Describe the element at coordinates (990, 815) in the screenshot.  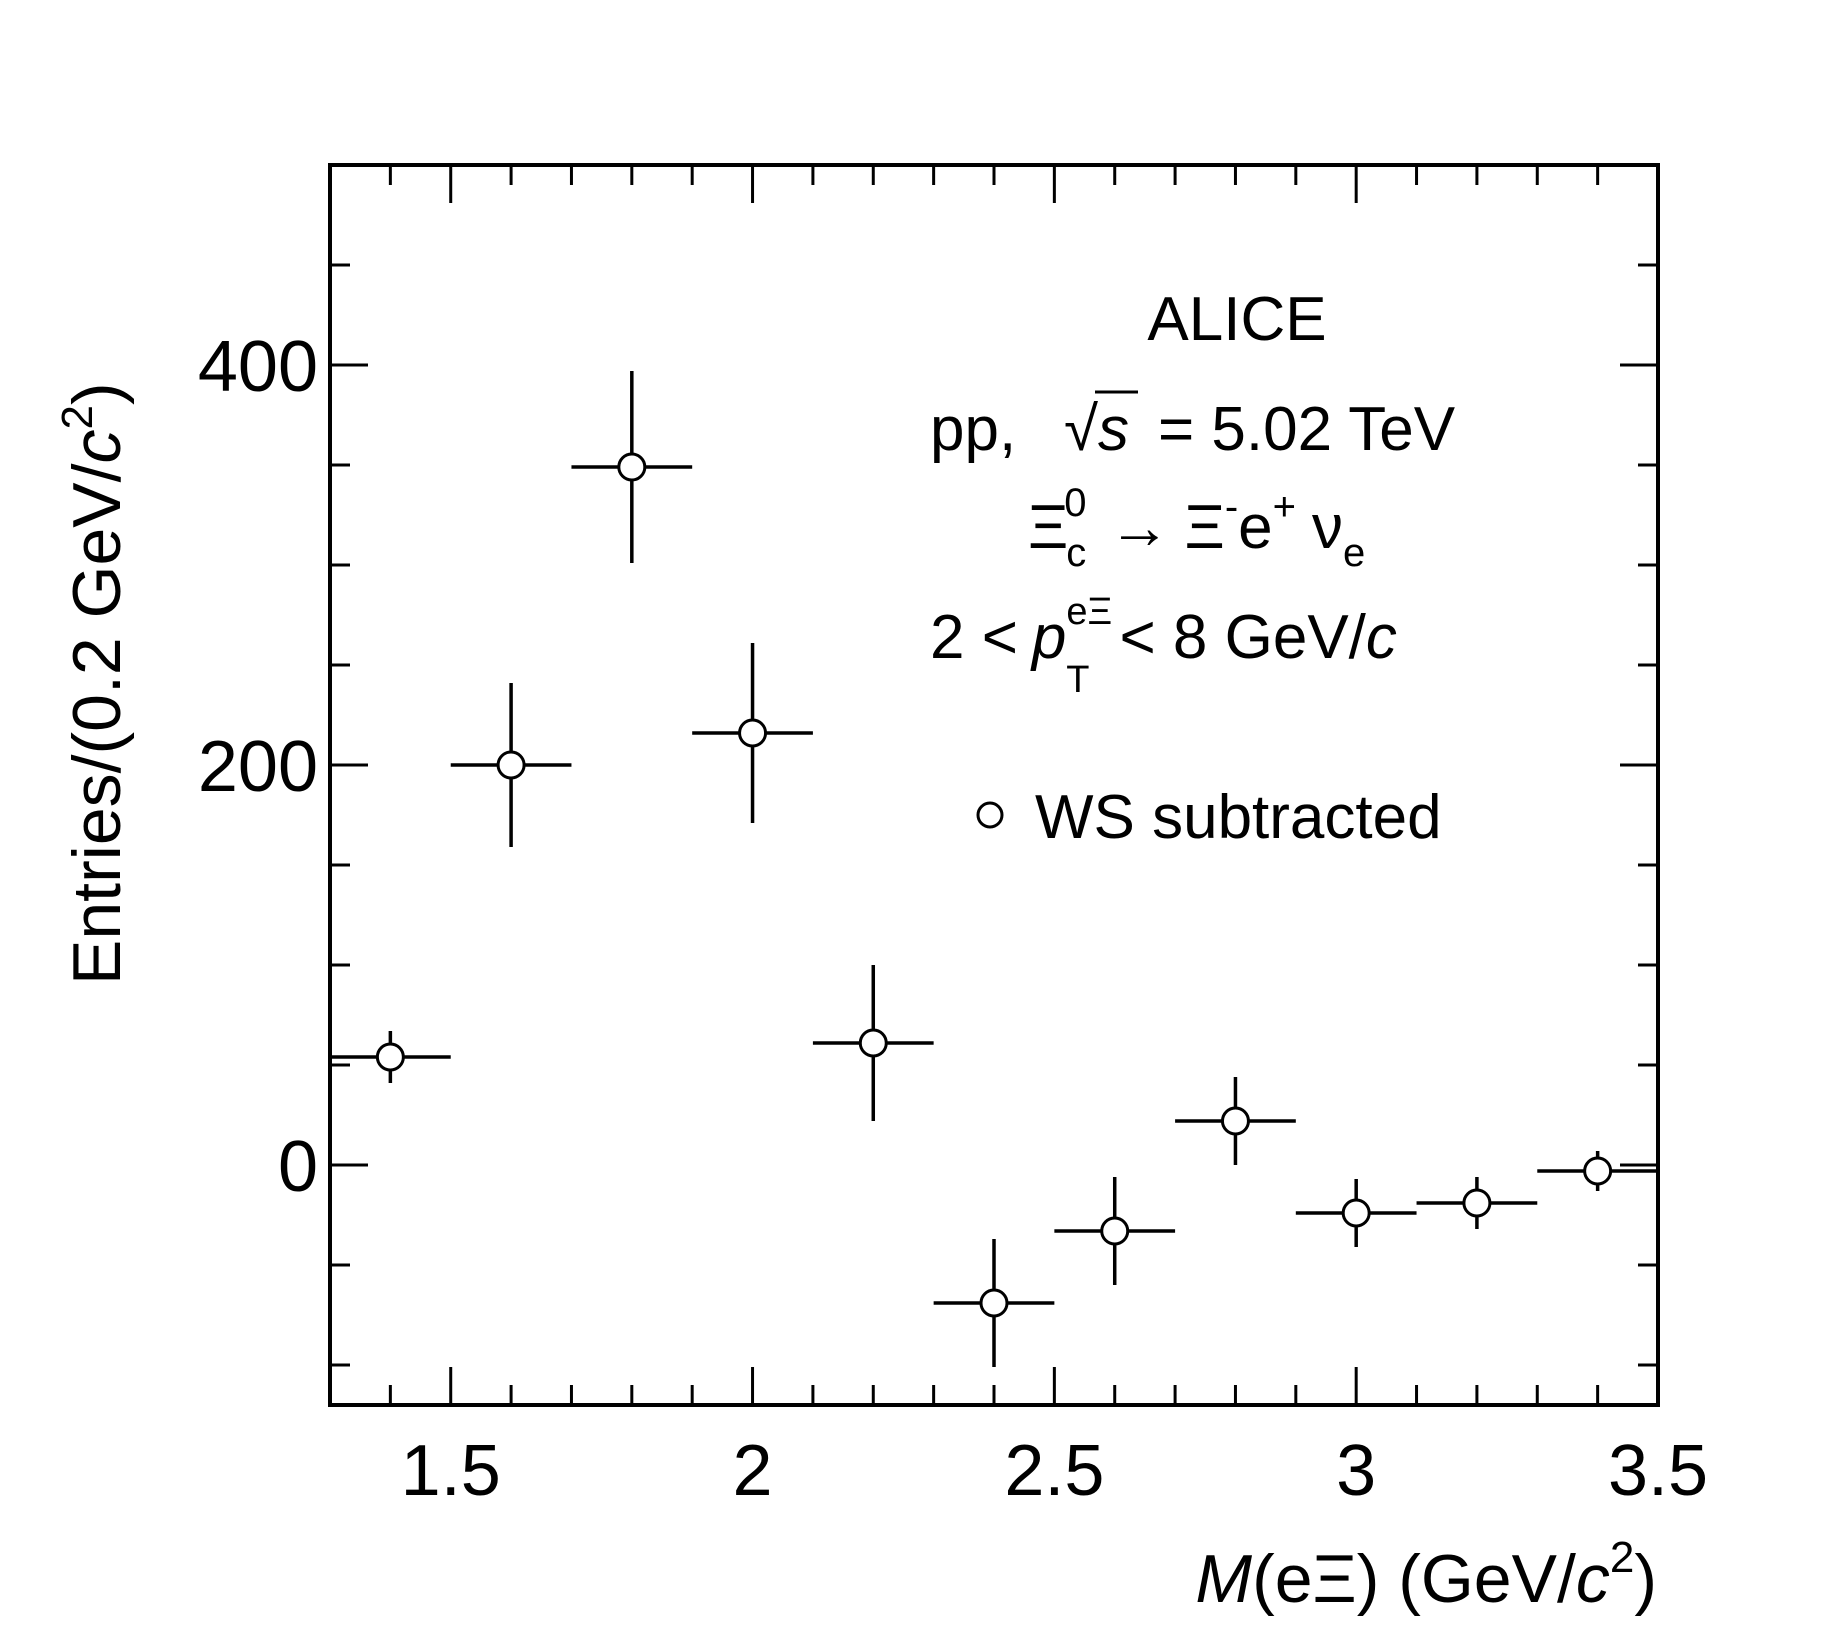
I see `legend-marker-open-circle` at that location.